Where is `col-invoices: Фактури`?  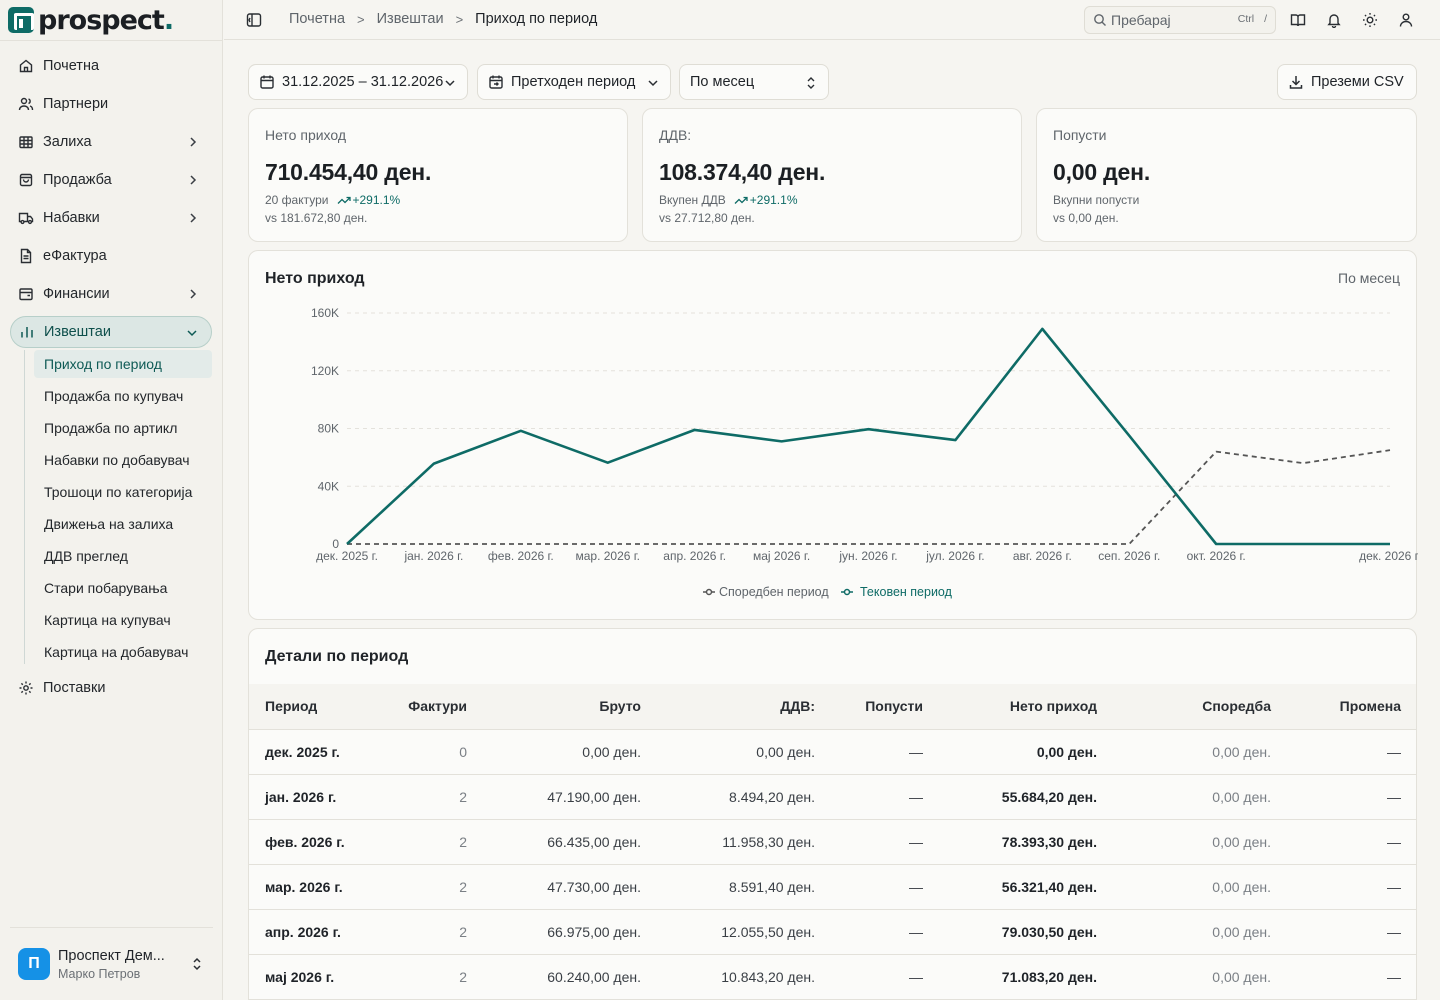 col-invoices: Фактури is located at coordinates (431, 707).